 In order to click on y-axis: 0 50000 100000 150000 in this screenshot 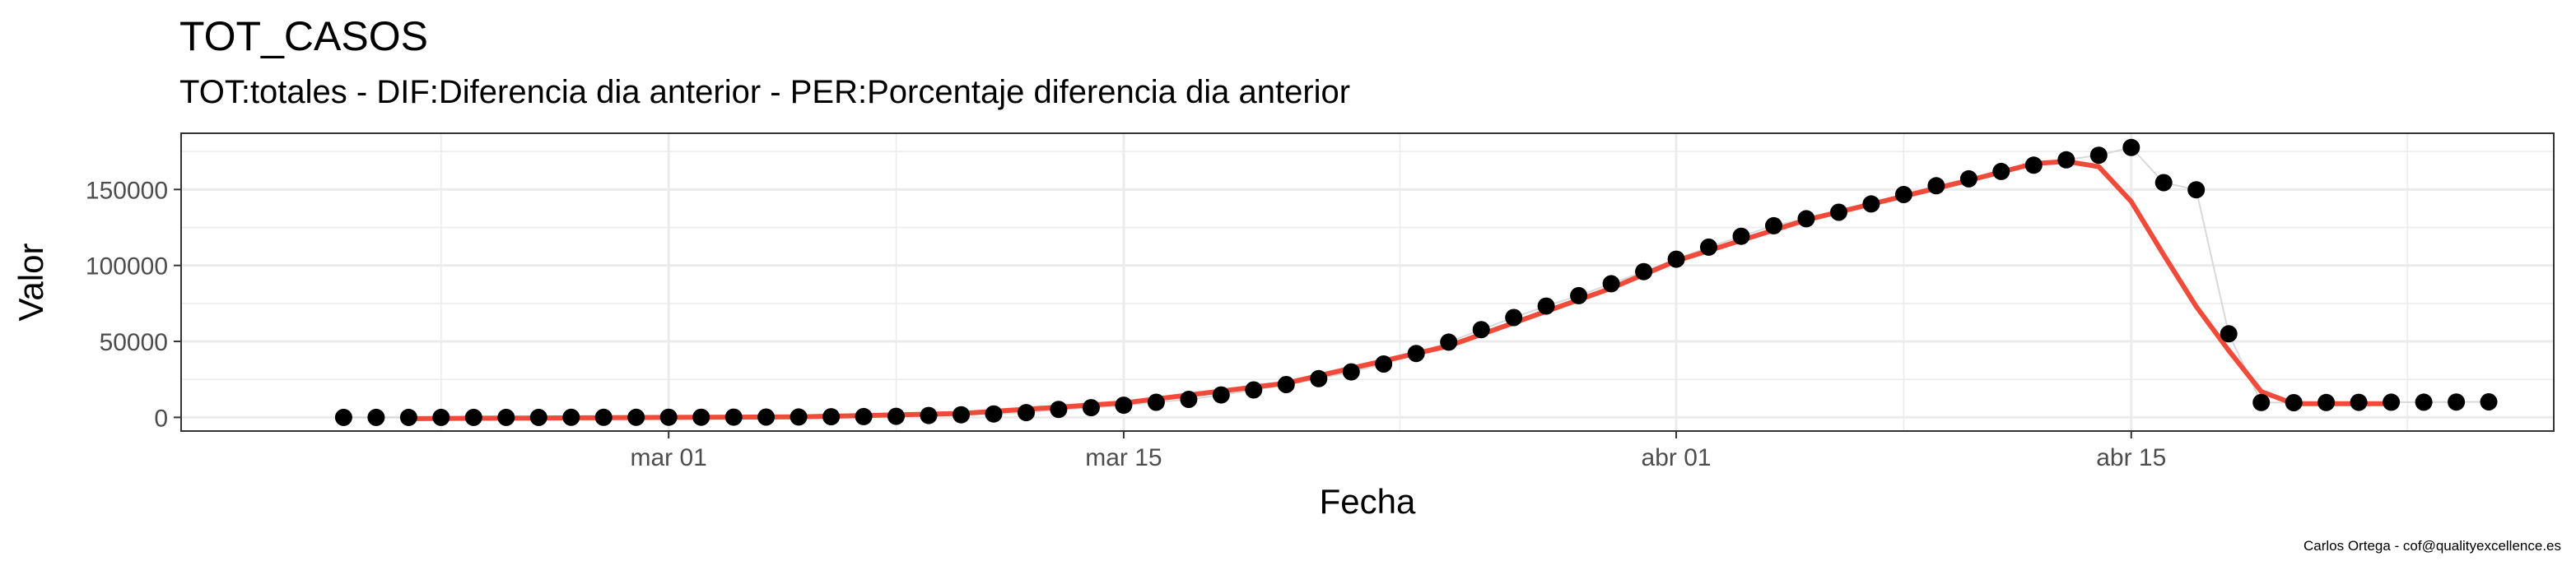, I will do `click(133, 304)`.